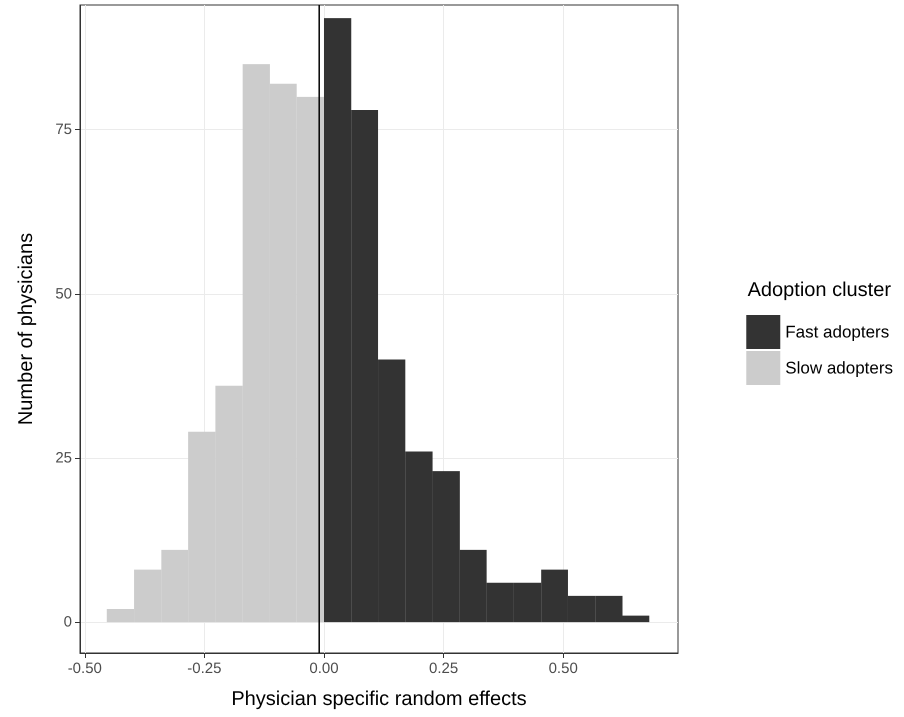 This screenshot has height=717, width=904. I want to click on x-tick-label: -0.50, so click(85, 668).